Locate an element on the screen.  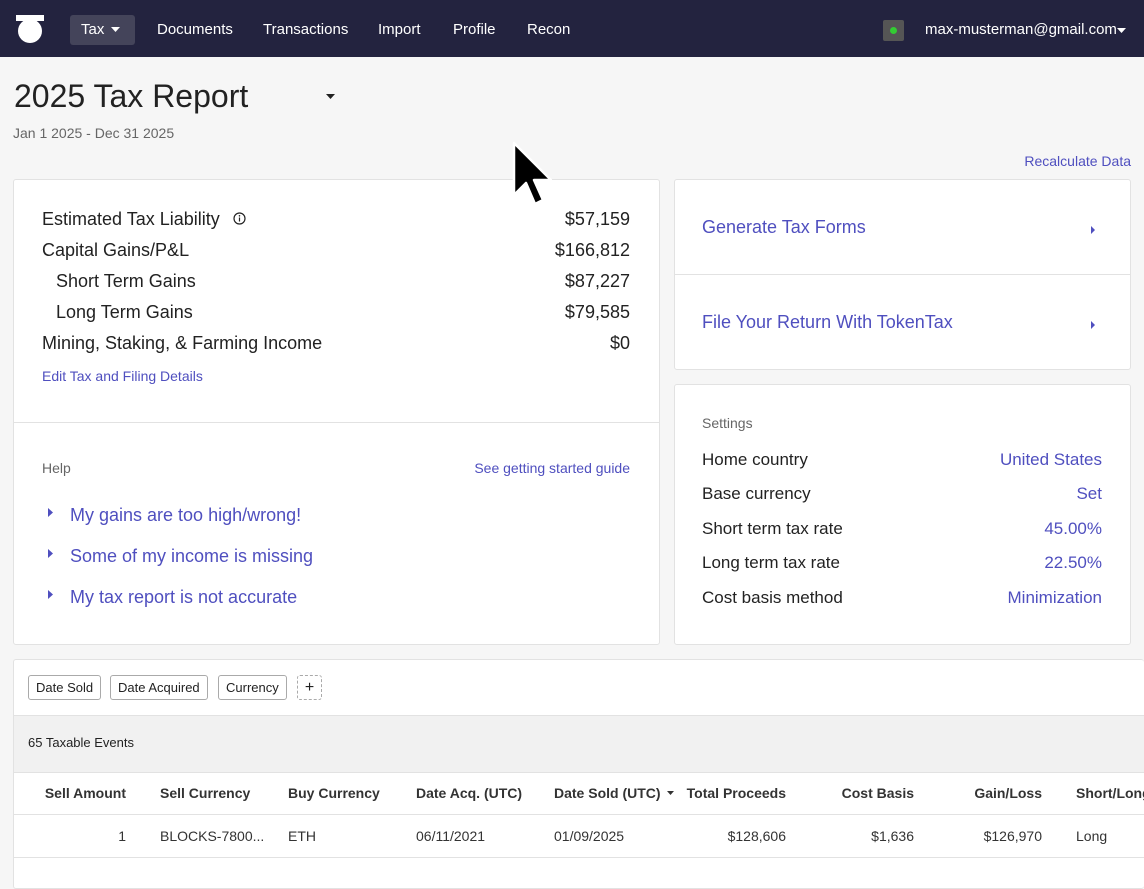
cell: $126,970 is located at coordinates (1012, 836).